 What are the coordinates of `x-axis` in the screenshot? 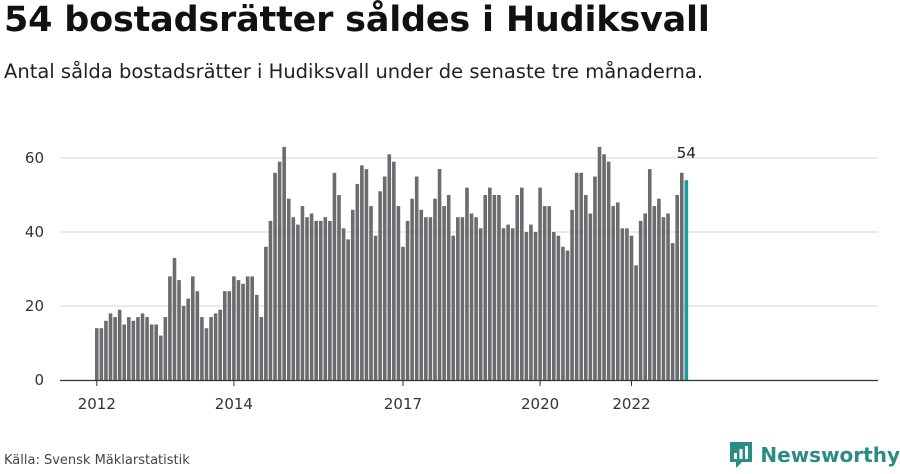 It's located at (469, 382).